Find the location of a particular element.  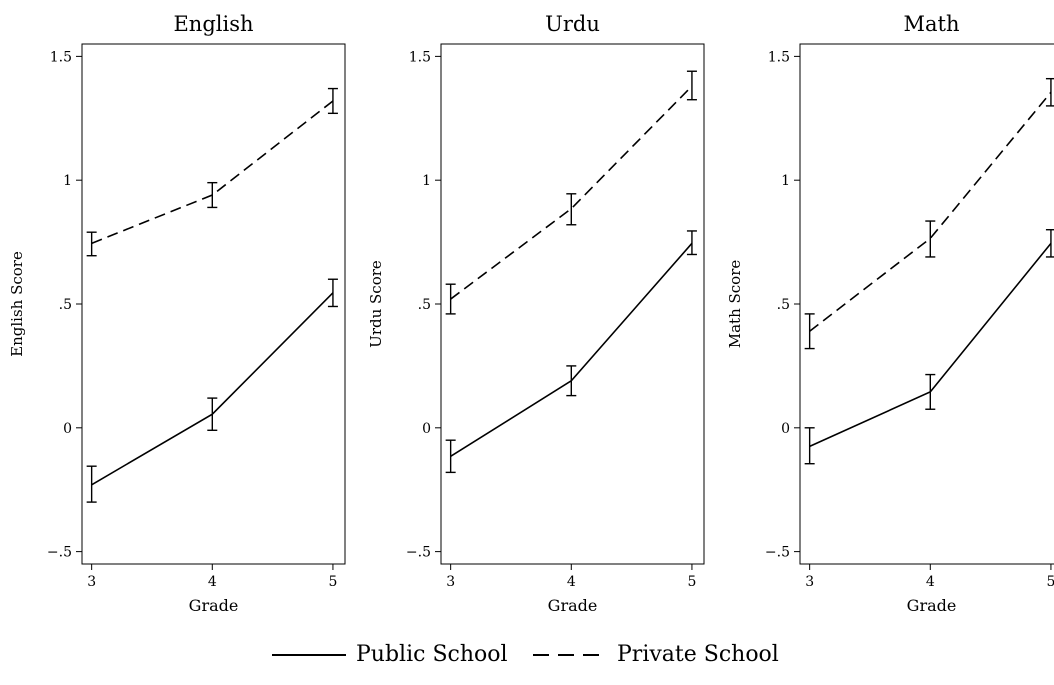

legend-swatch-dashed is located at coordinates (570, 654).